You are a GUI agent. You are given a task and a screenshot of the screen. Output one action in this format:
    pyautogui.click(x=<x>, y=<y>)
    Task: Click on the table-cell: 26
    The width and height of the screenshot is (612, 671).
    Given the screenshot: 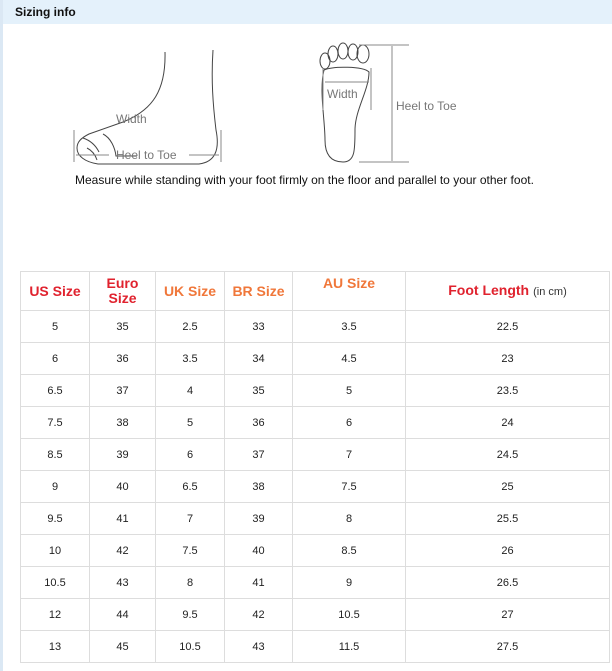 What is the action you would take?
    pyautogui.click(x=507, y=550)
    